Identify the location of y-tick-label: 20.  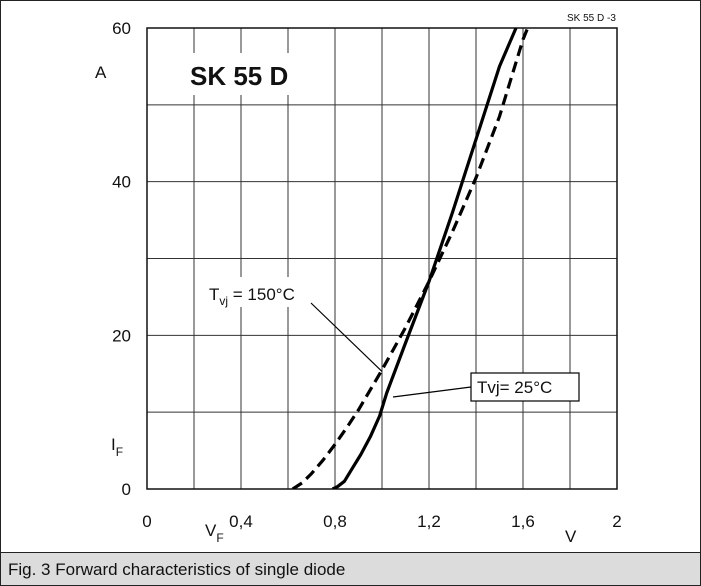
(121, 335).